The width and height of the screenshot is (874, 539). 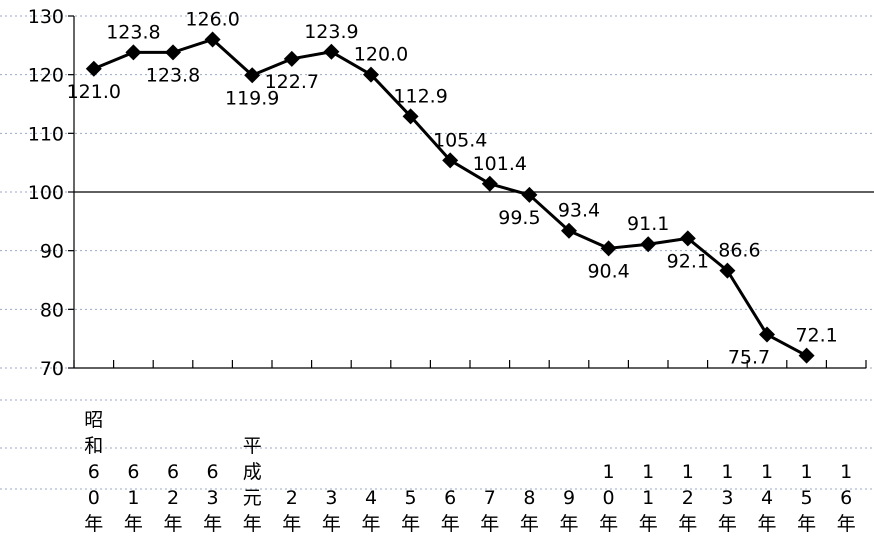 What do you see at coordinates (739, 251) in the screenshot?
I see `data-label: 86.6` at bounding box center [739, 251].